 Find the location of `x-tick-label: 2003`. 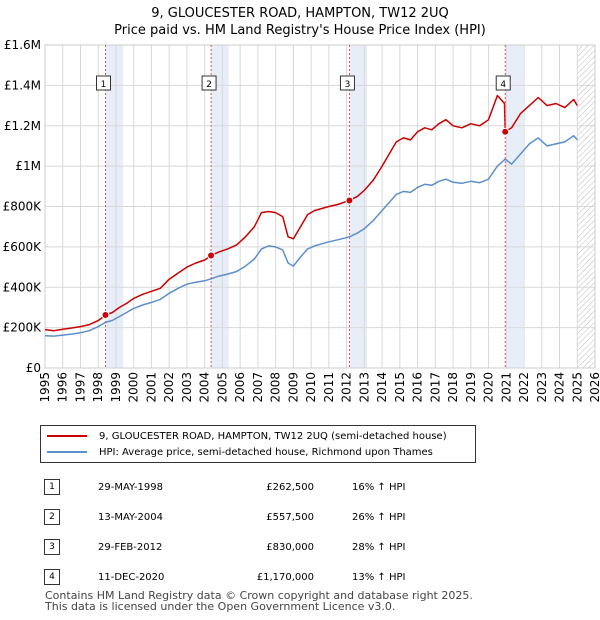

x-tick-label: 2003 is located at coordinates (187, 387).